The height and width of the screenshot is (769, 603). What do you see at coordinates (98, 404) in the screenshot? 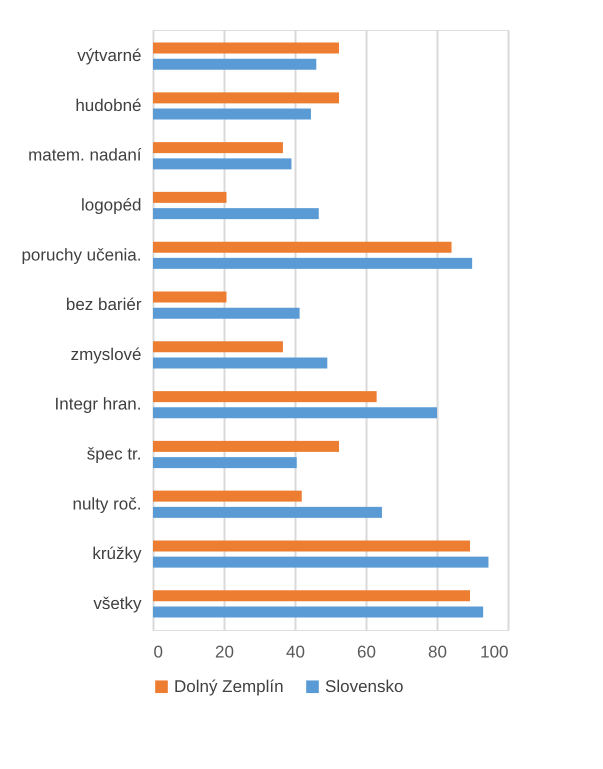
I see `y-tick-label: Integr hran.` at bounding box center [98, 404].